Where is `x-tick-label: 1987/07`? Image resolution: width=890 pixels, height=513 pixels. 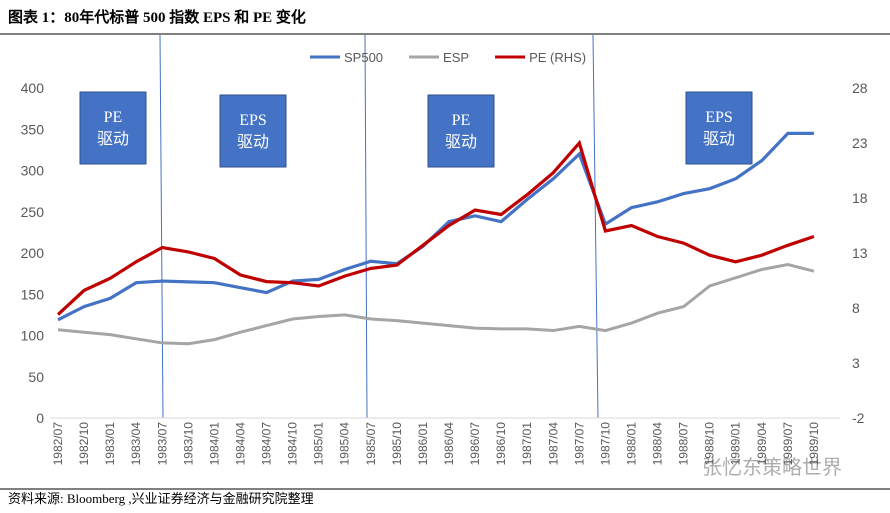
x-tick-label: 1987/07 is located at coordinates (579, 444).